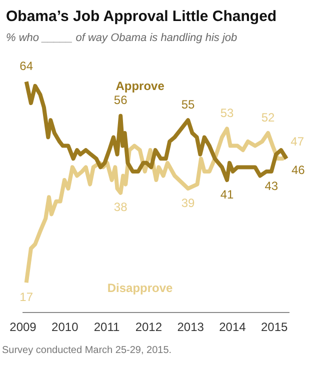 The height and width of the screenshot is (389, 309). Describe the element at coordinates (227, 194) in the screenshot. I see `data-label: 41` at that location.